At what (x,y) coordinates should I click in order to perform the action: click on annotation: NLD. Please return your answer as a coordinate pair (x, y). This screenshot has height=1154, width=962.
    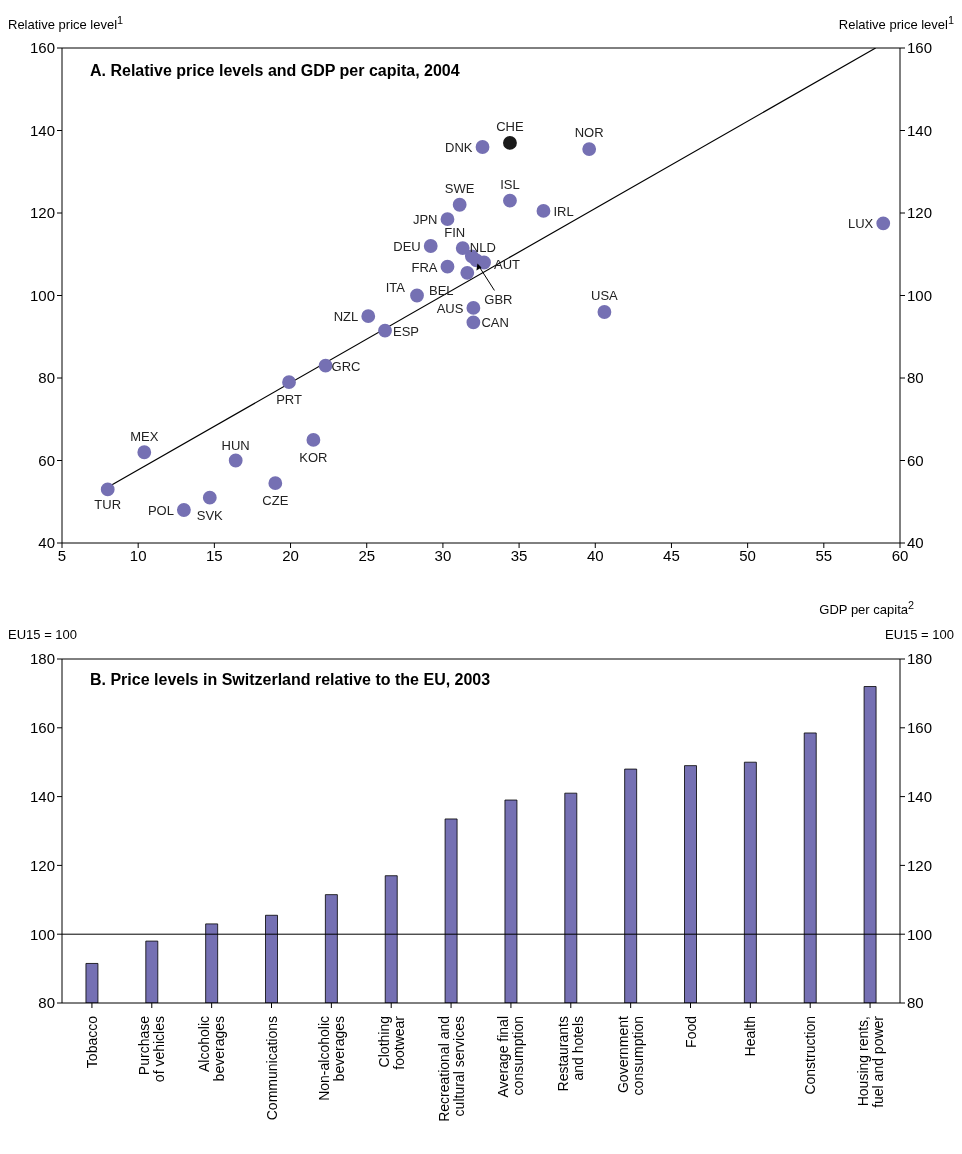
    Looking at the image, I should click on (482, 248).